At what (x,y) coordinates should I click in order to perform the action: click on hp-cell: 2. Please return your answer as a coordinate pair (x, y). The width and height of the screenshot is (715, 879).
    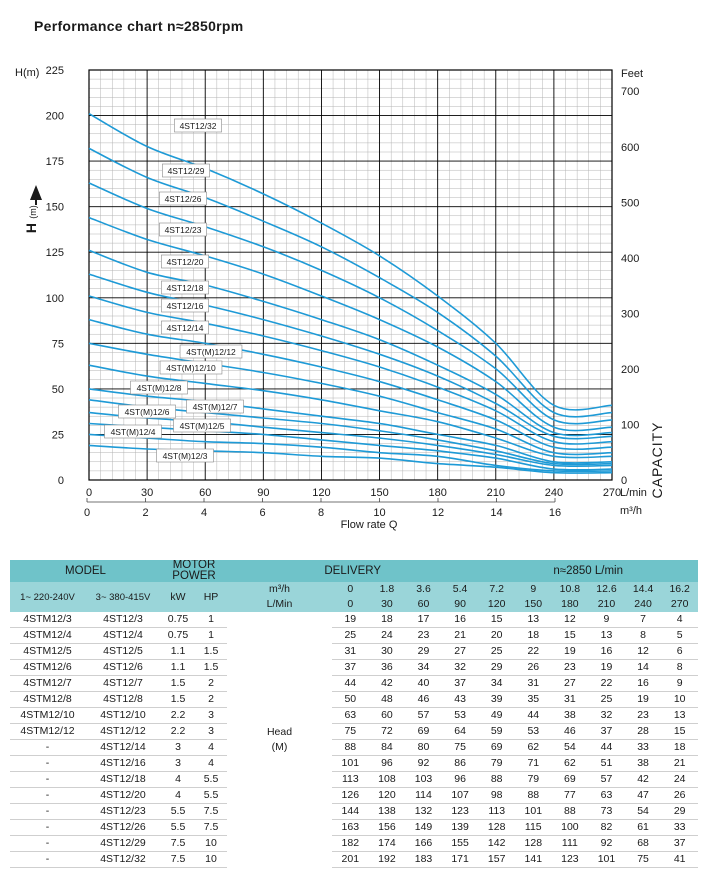
    Looking at the image, I should click on (211, 699).